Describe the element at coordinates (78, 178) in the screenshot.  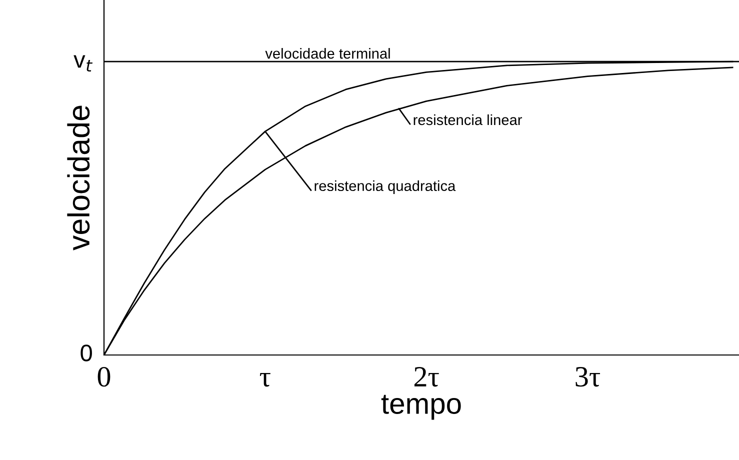
I see `y-axis-title: velocidade` at that location.